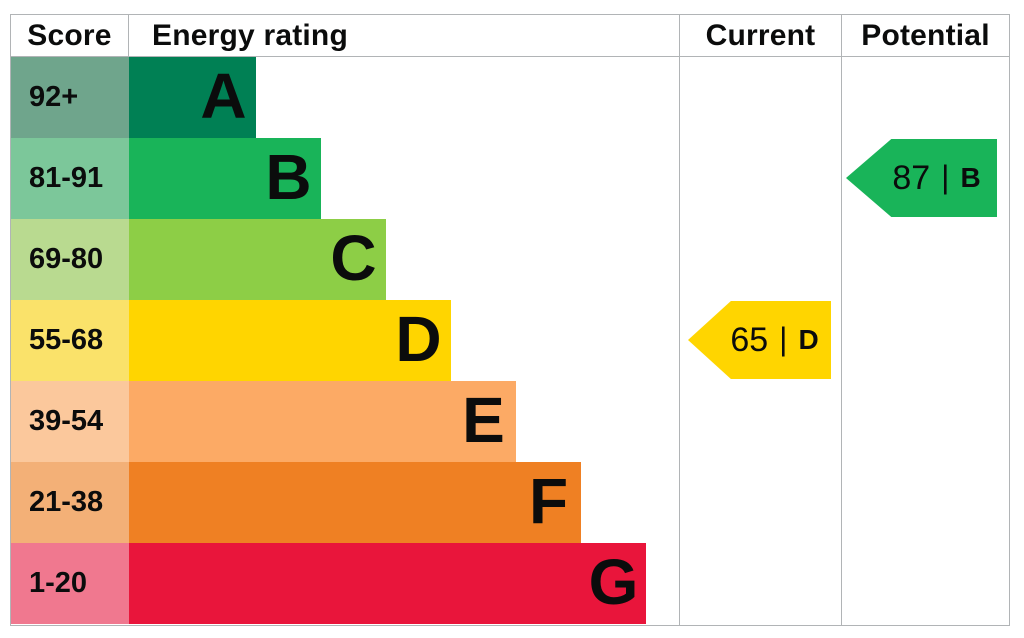 The height and width of the screenshot is (638, 1024). Describe the element at coordinates (345, 178) in the screenshot. I see `band-row-b: 81-91 B` at that location.